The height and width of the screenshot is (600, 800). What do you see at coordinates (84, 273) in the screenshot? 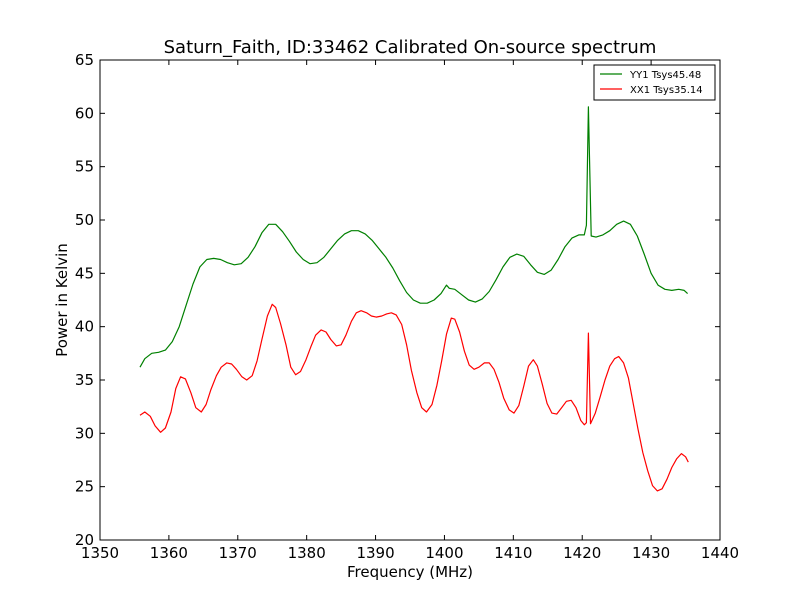
I see `y-tick-label: 45` at bounding box center [84, 273].